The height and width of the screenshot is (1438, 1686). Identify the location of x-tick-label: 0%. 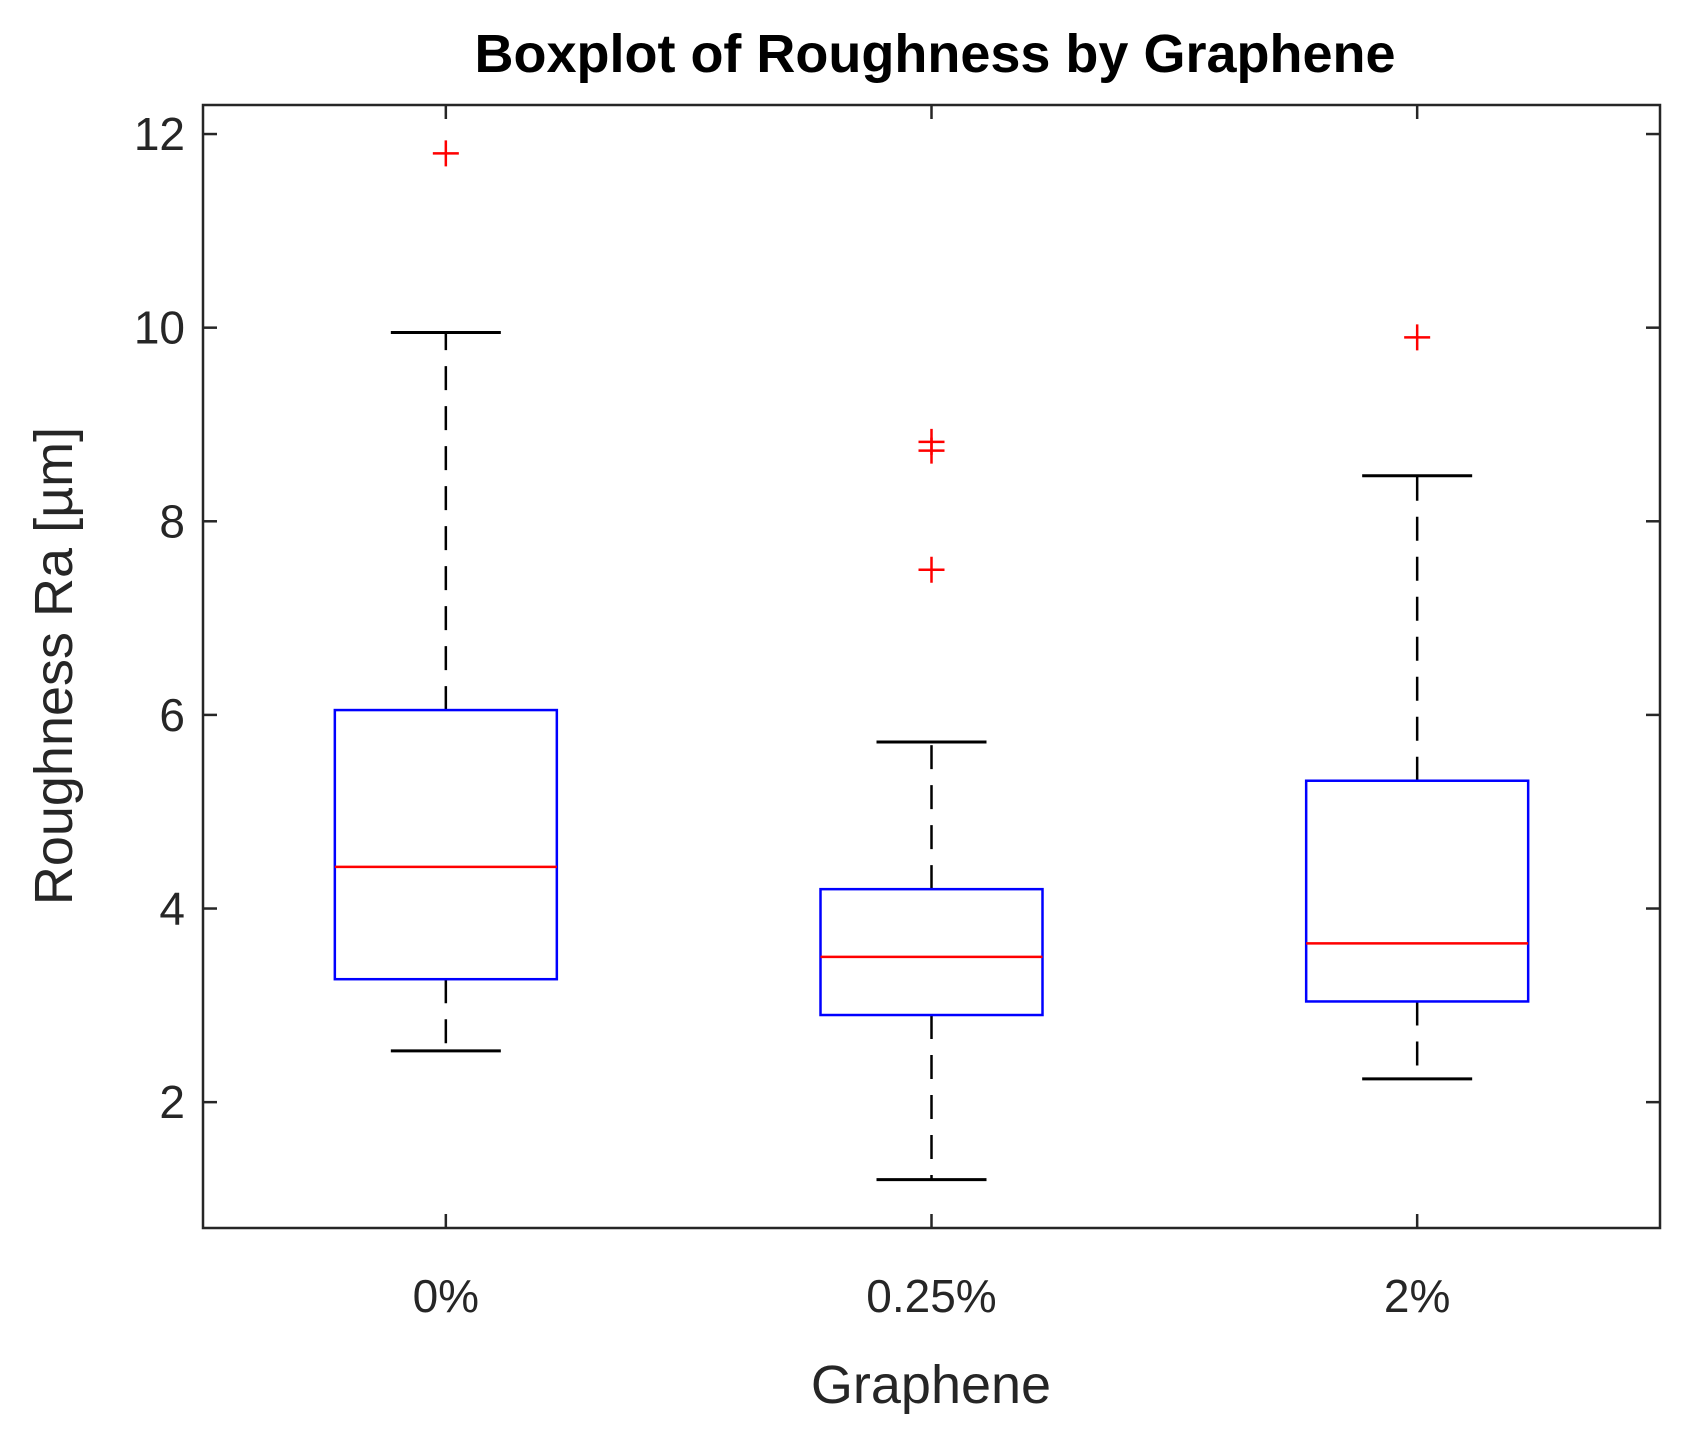
(446, 1296).